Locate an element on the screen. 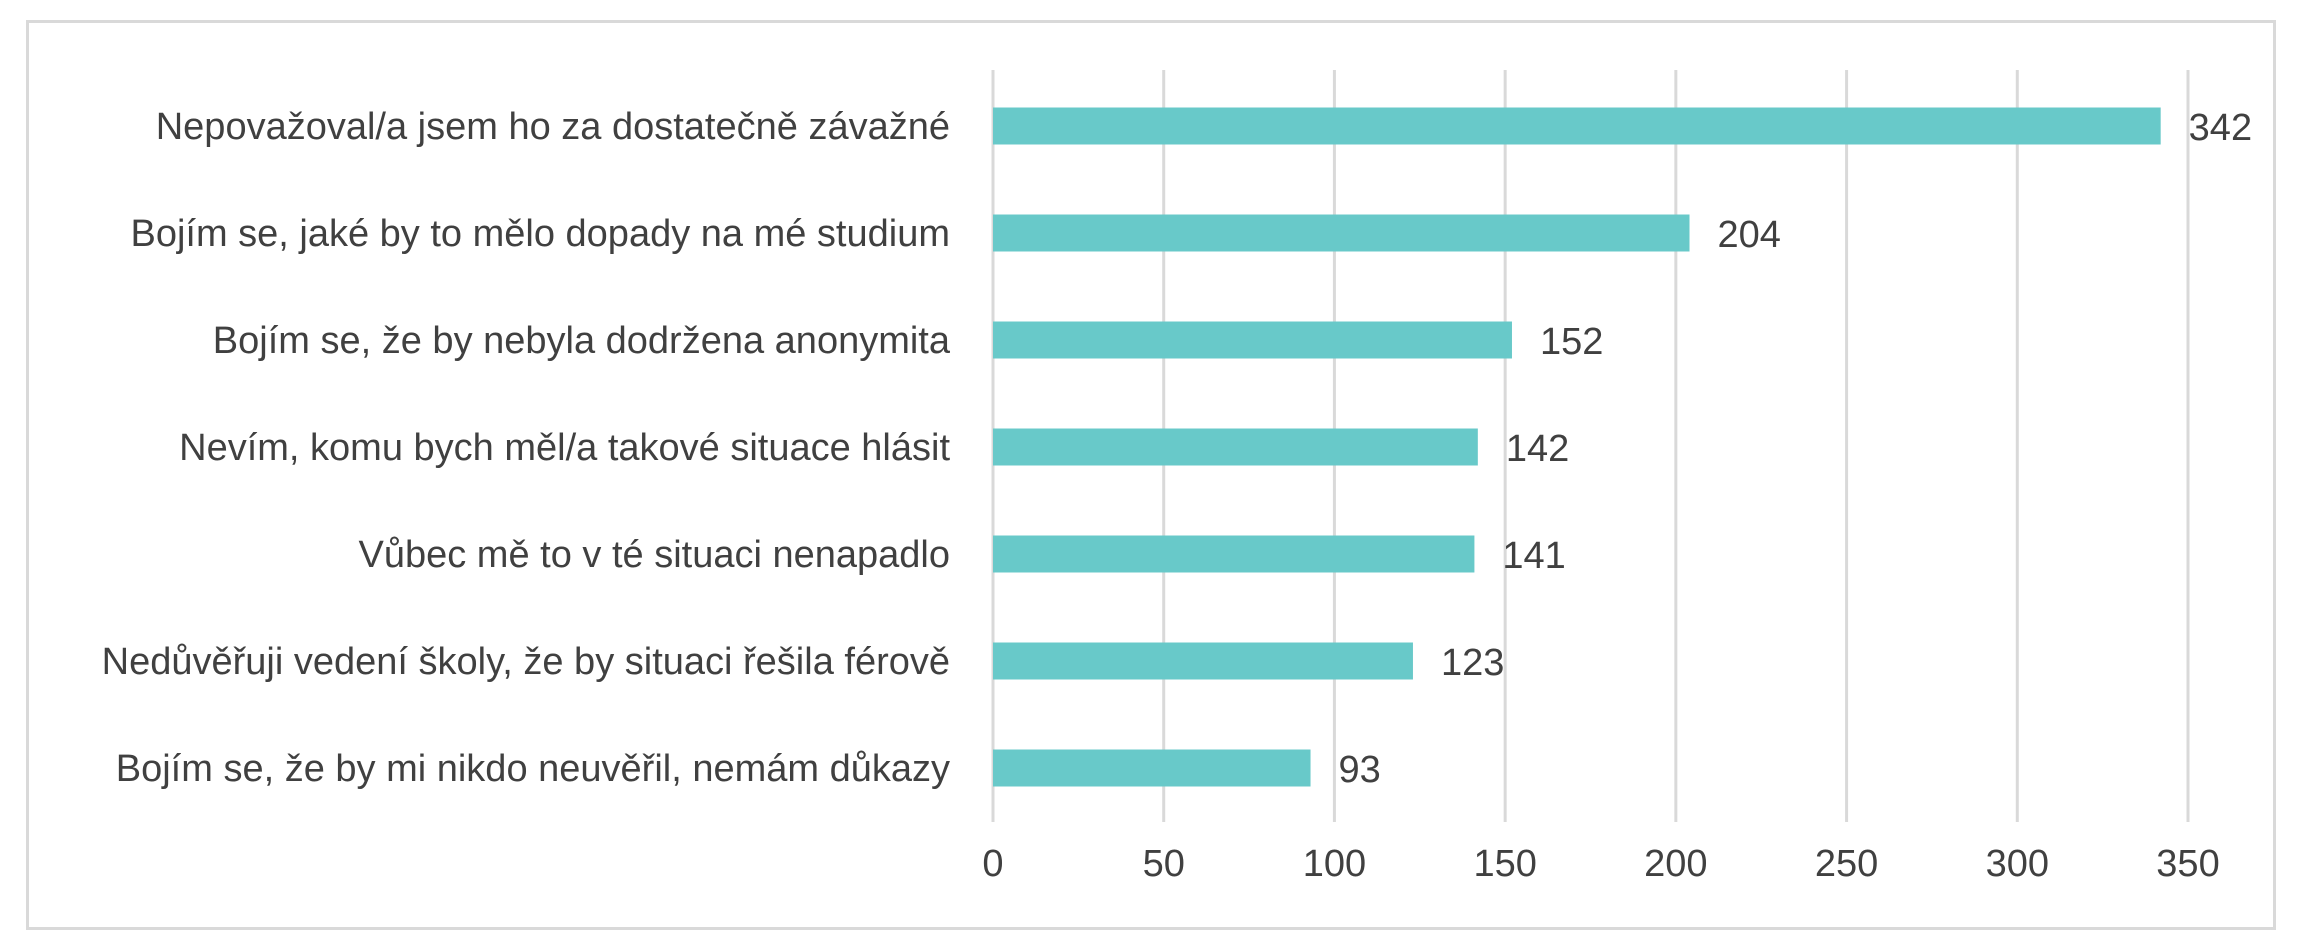 This screenshot has width=2299, height=952. x-tick-label: 150 is located at coordinates (1504, 864).